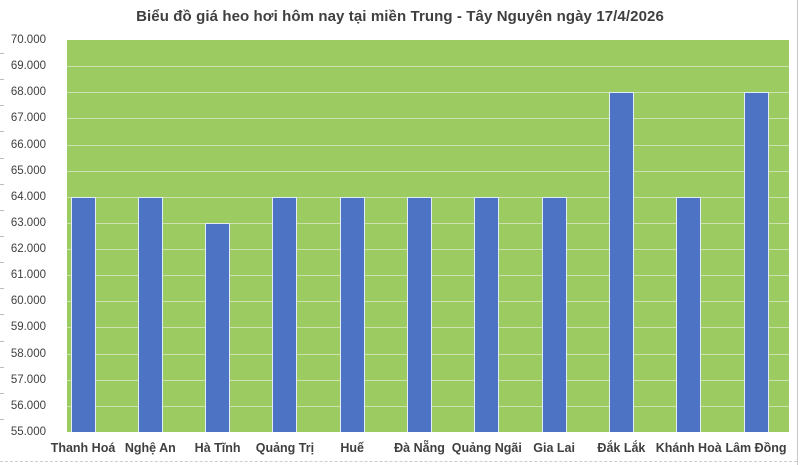 This screenshot has height=465, width=800. I want to click on y-tick-label: 67.000, so click(28, 118).